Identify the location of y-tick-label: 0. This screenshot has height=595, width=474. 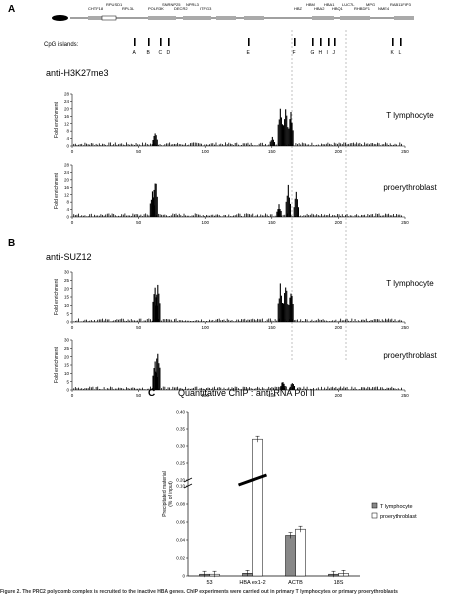
(67, 146).